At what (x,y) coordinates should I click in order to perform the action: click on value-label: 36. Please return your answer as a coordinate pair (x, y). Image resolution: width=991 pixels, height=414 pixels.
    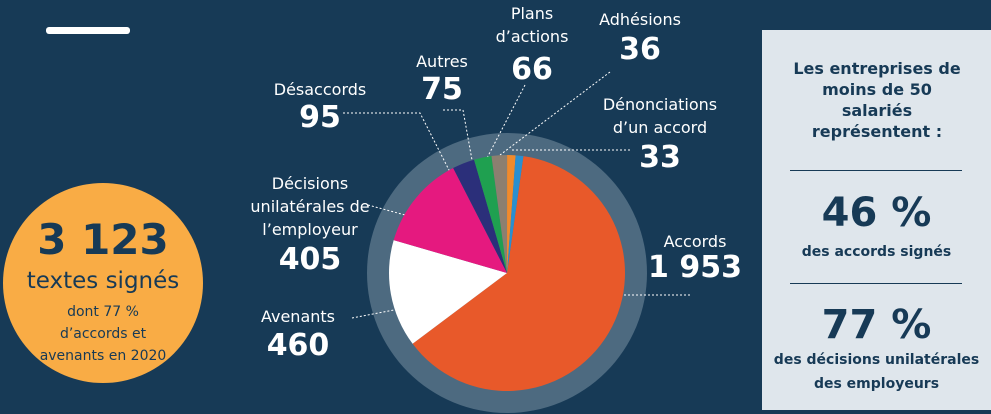
    Looking at the image, I should click on (640, 49).